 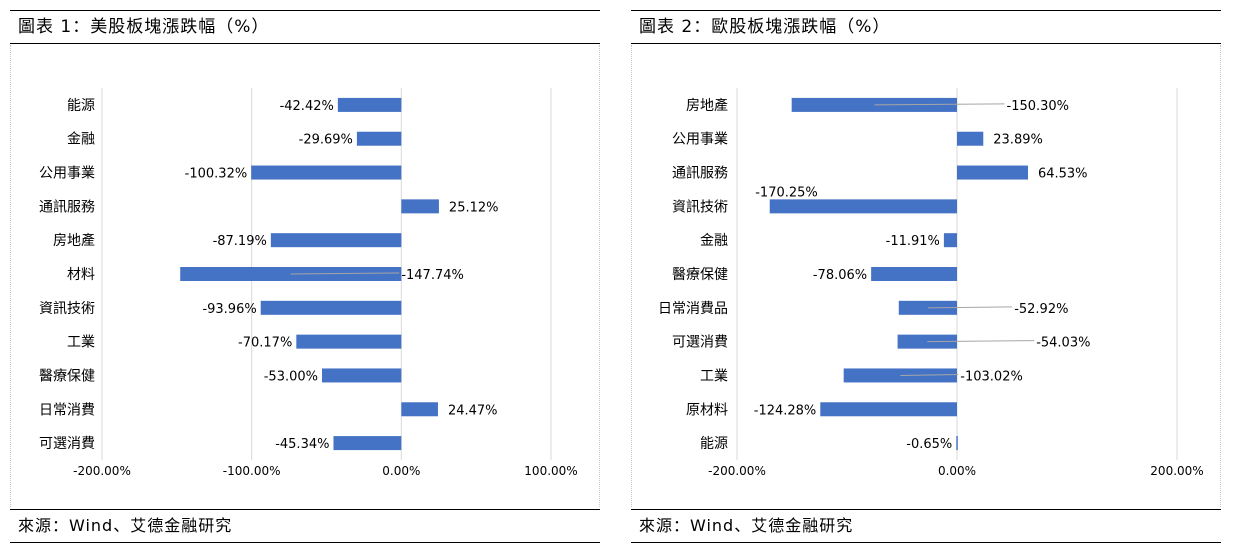 What do you see at coordinates (707, 410) in the screenshot?
I see `category-label: 原材料` at bounding box center [707, 410].